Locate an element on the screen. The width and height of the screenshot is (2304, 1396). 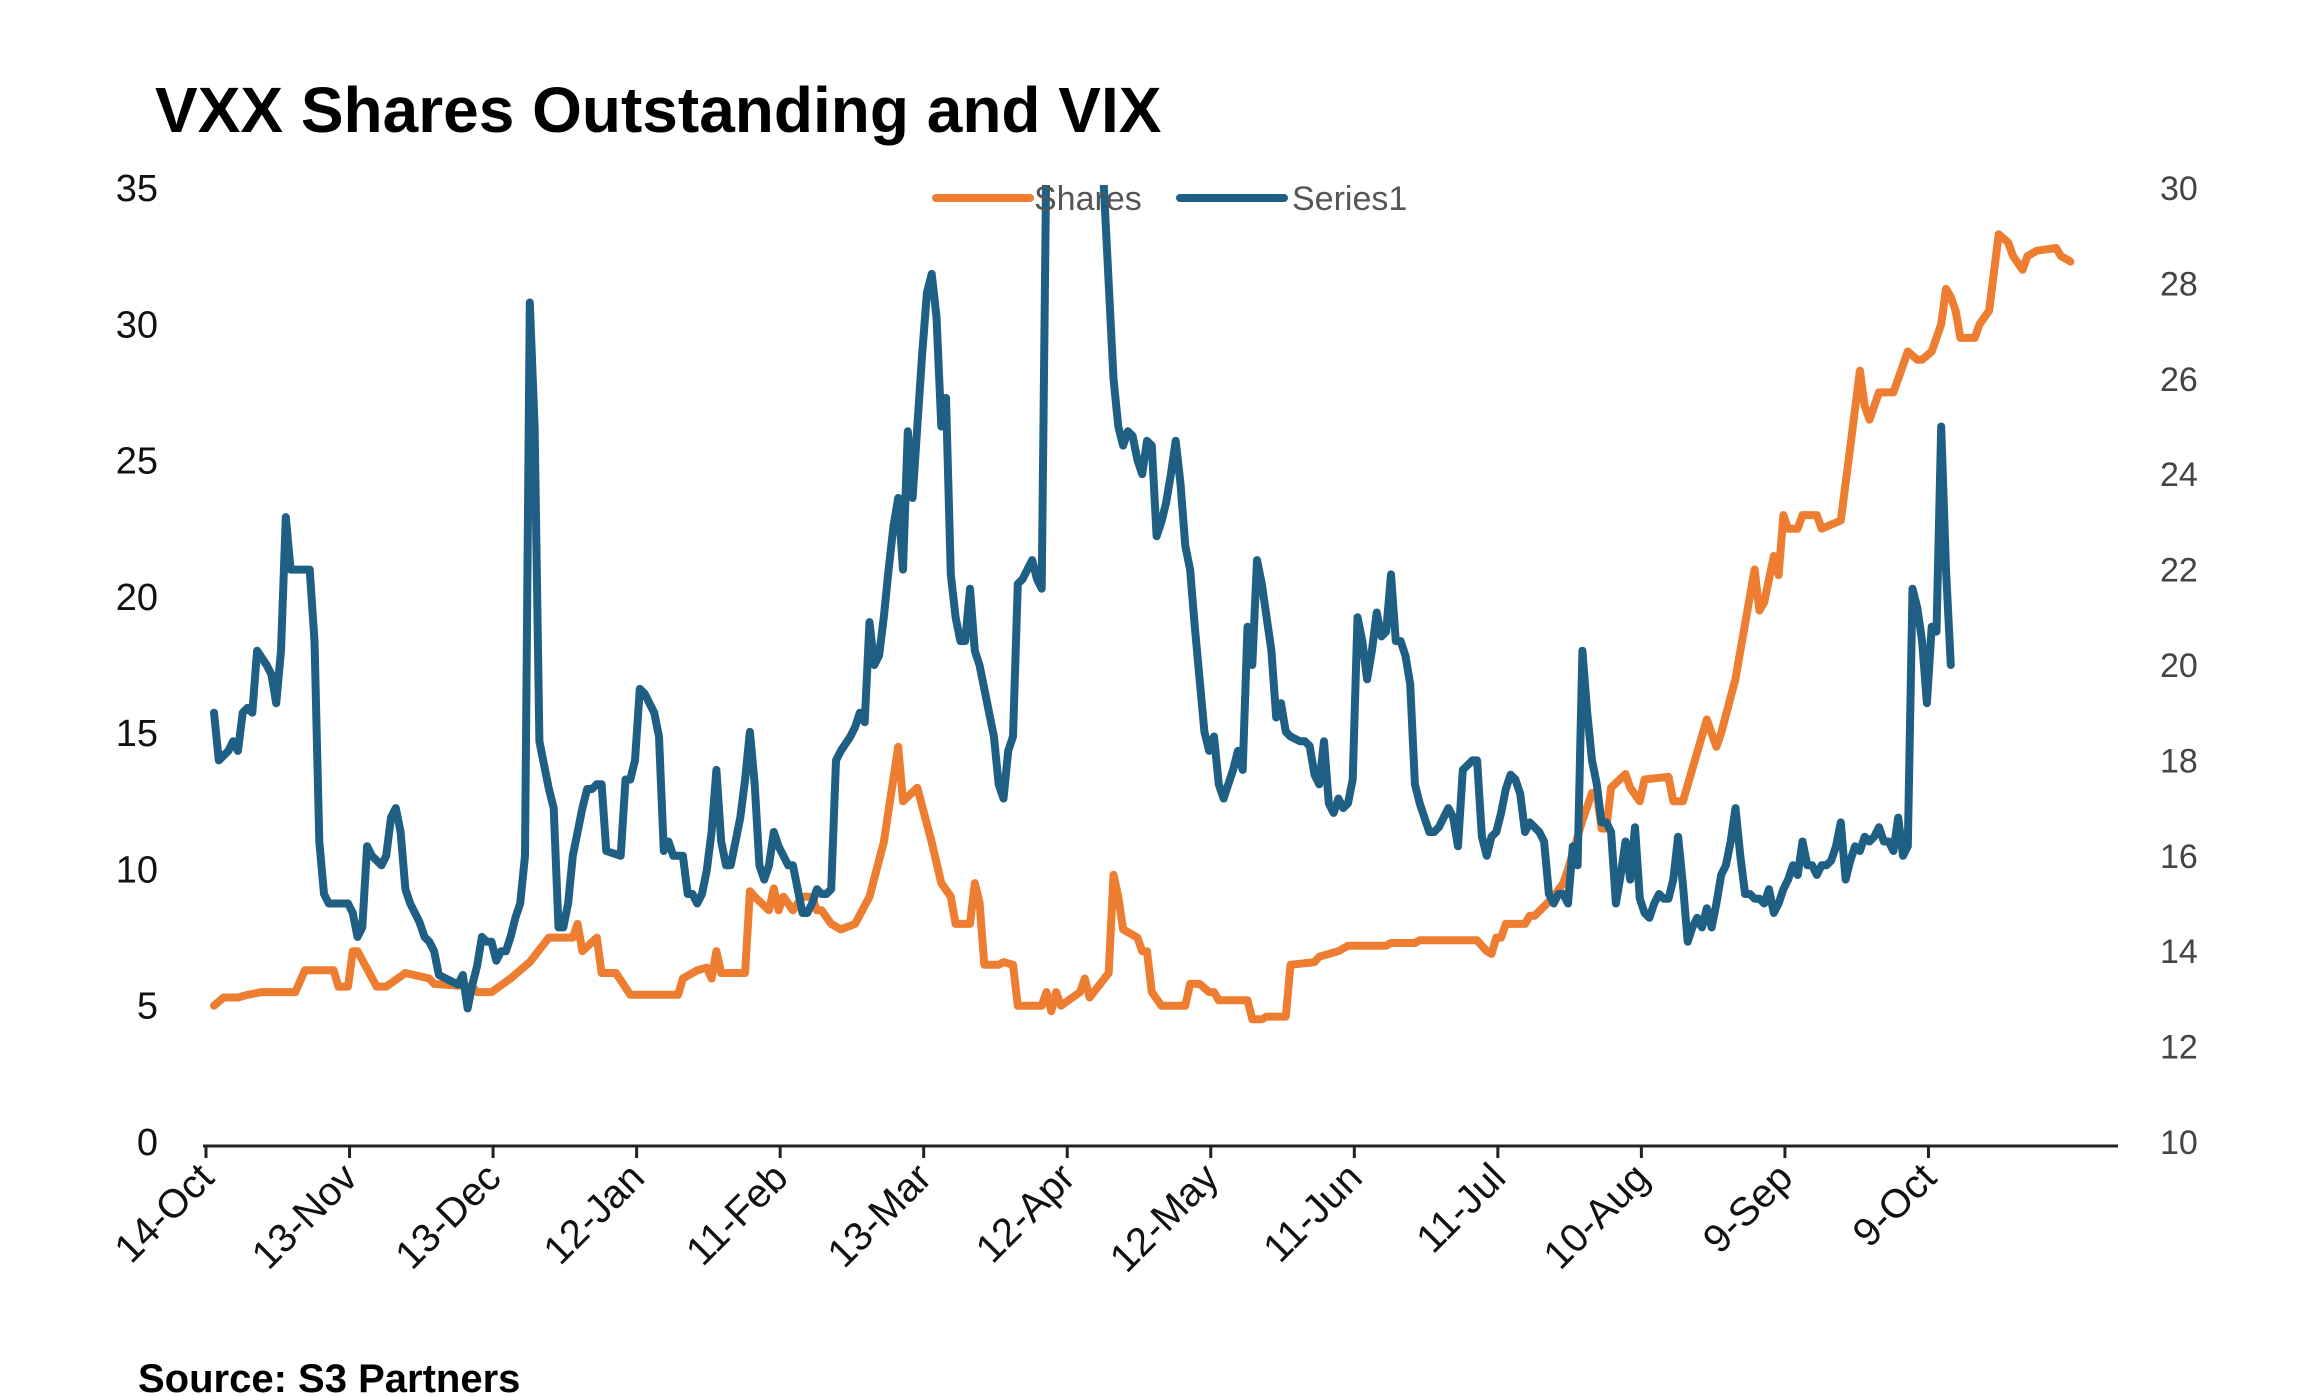
x-tick-label: 11-Jul is located at coordinates (1461, 1208).